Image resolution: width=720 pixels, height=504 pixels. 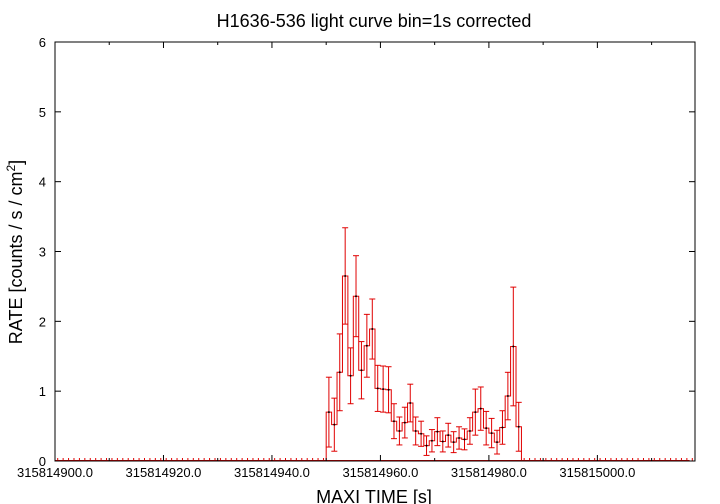 I want to click on series-step-line, so click(x=423, y=368).